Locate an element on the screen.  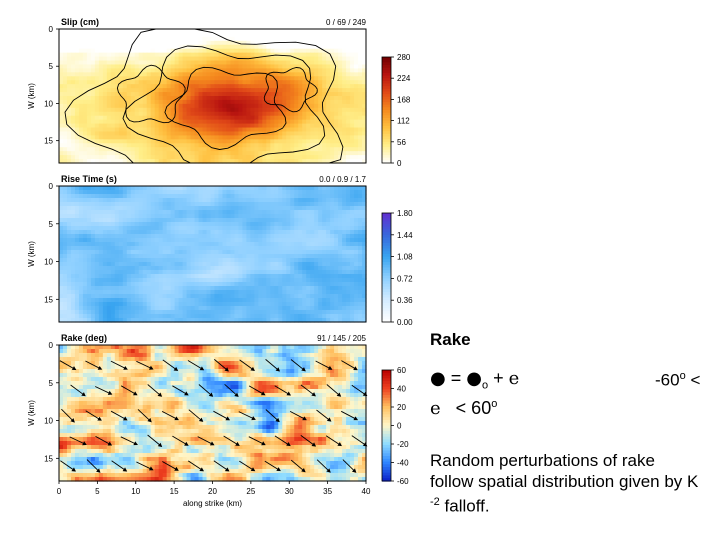
colorbar-label: 1.08 is located at coordinates (405, 257).